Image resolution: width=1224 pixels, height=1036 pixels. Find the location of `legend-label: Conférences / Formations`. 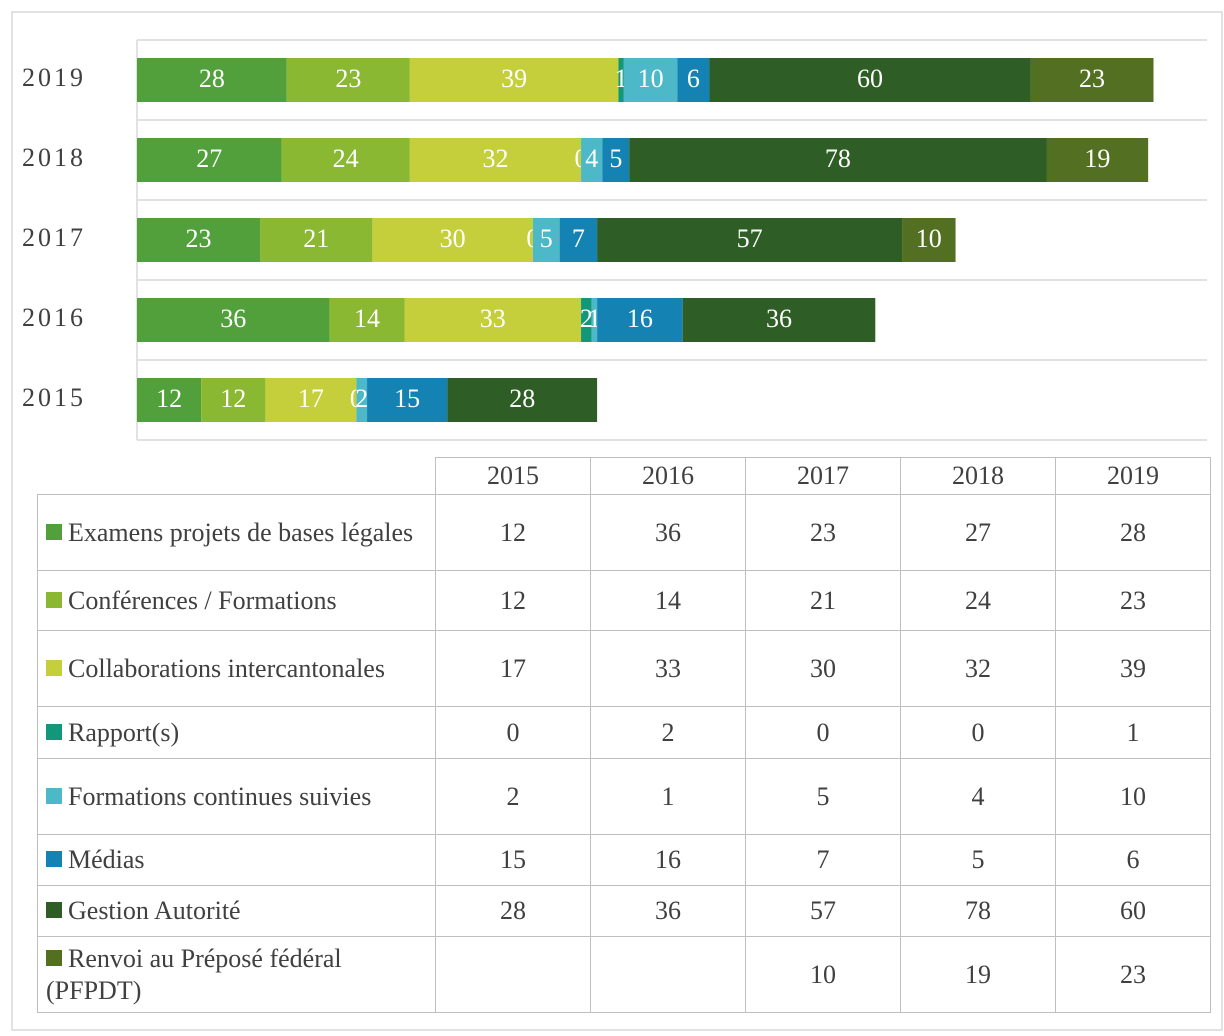

legend-label: Conférences / Formations is located at coordinates (202, 600).